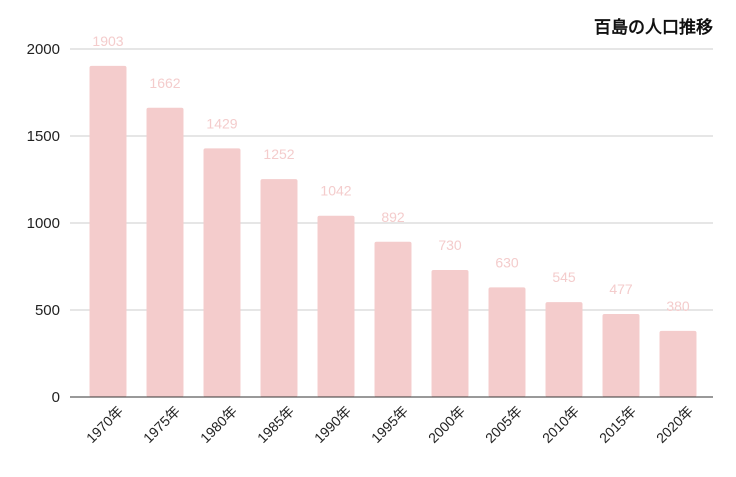  I want to click on x-tick-label: 1980年, so click(218, 424).